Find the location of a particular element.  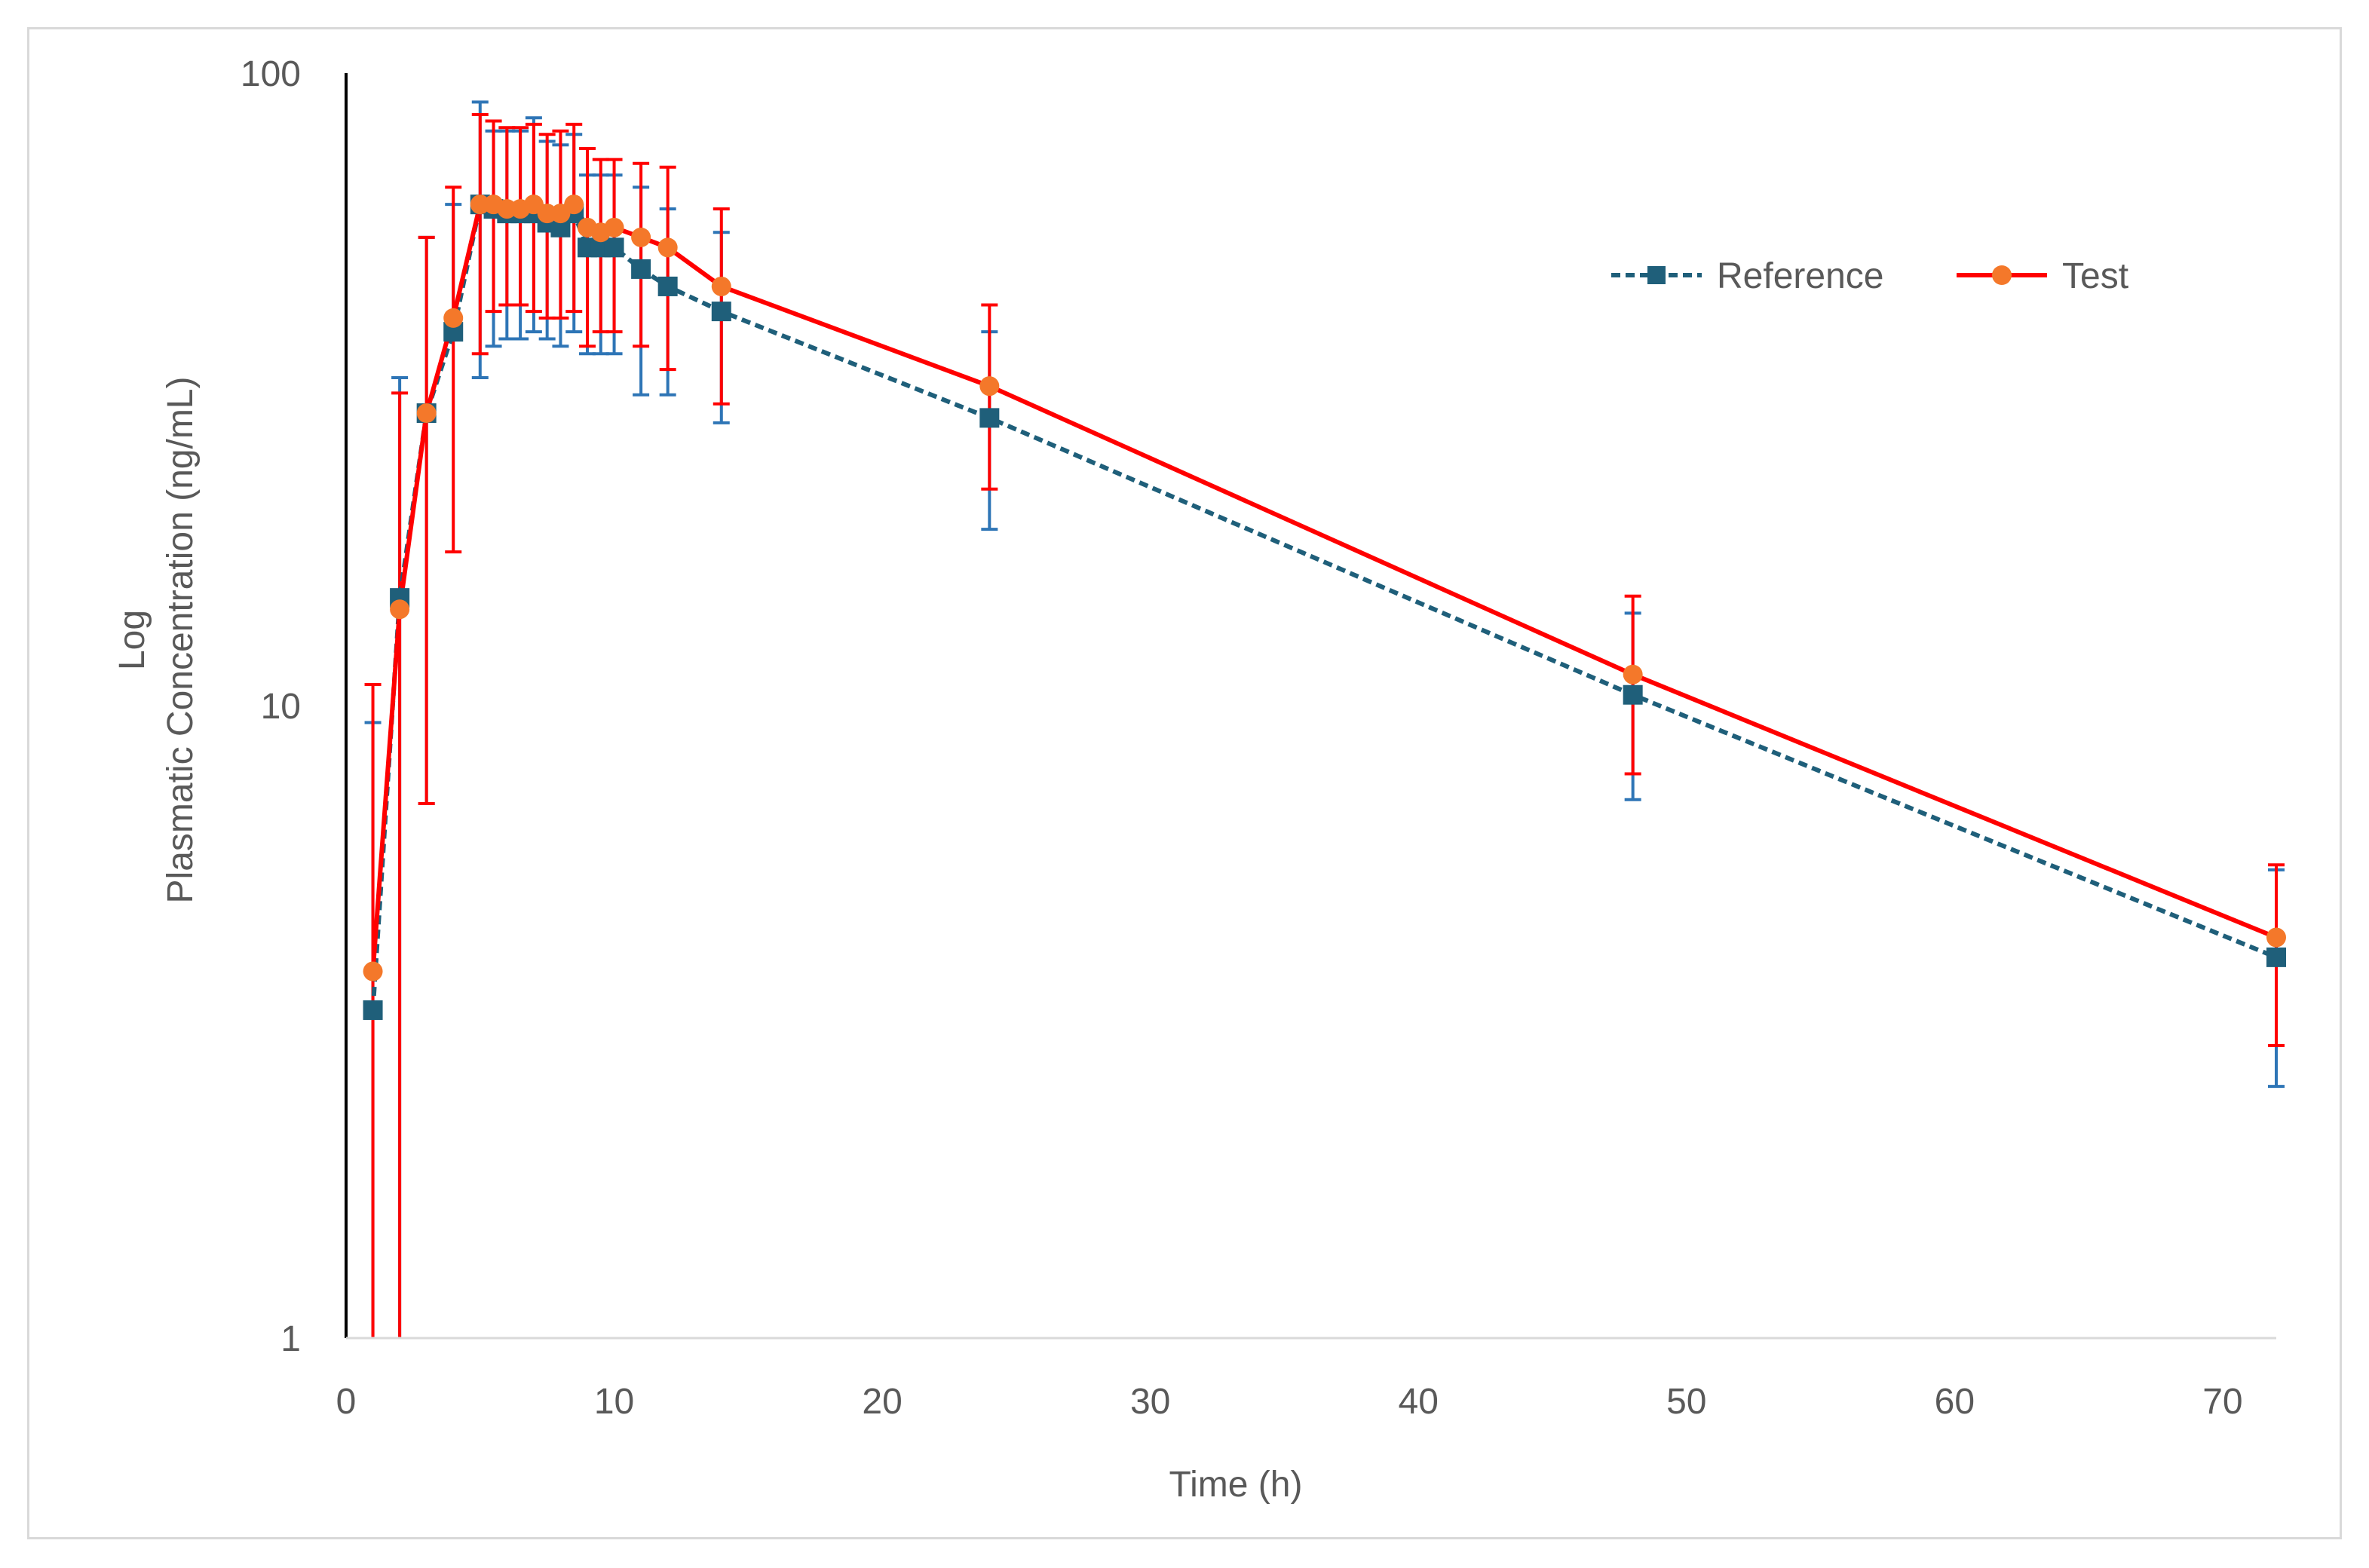

legend-reference-label: Reference is located at coordinates (1800, 276).